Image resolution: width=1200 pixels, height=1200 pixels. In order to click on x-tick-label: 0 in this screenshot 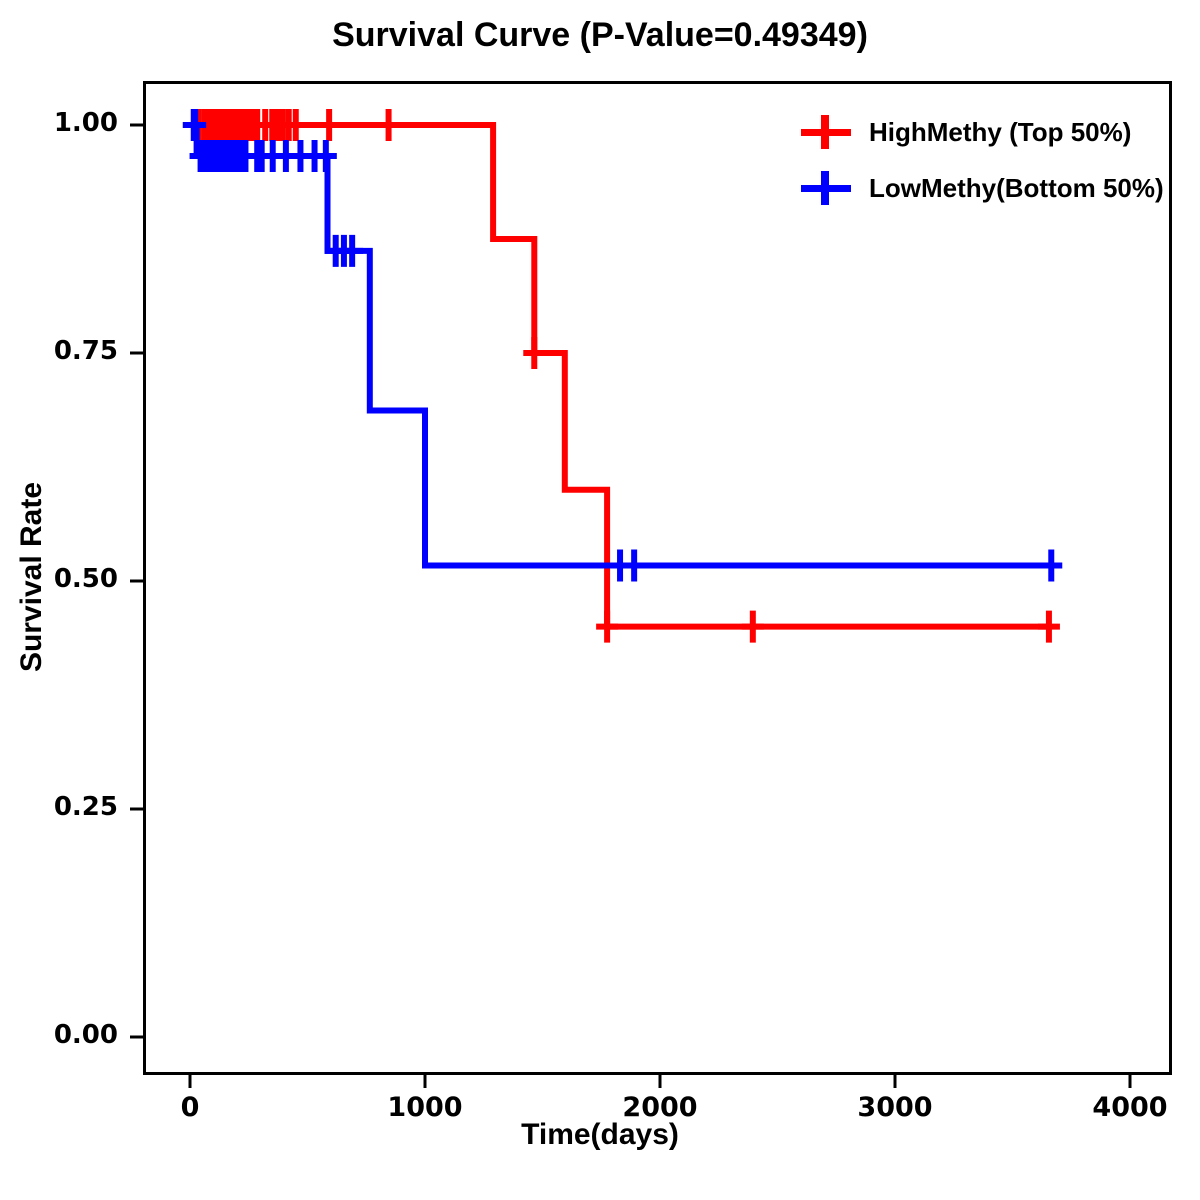, I will do `click(190, 1107)`.